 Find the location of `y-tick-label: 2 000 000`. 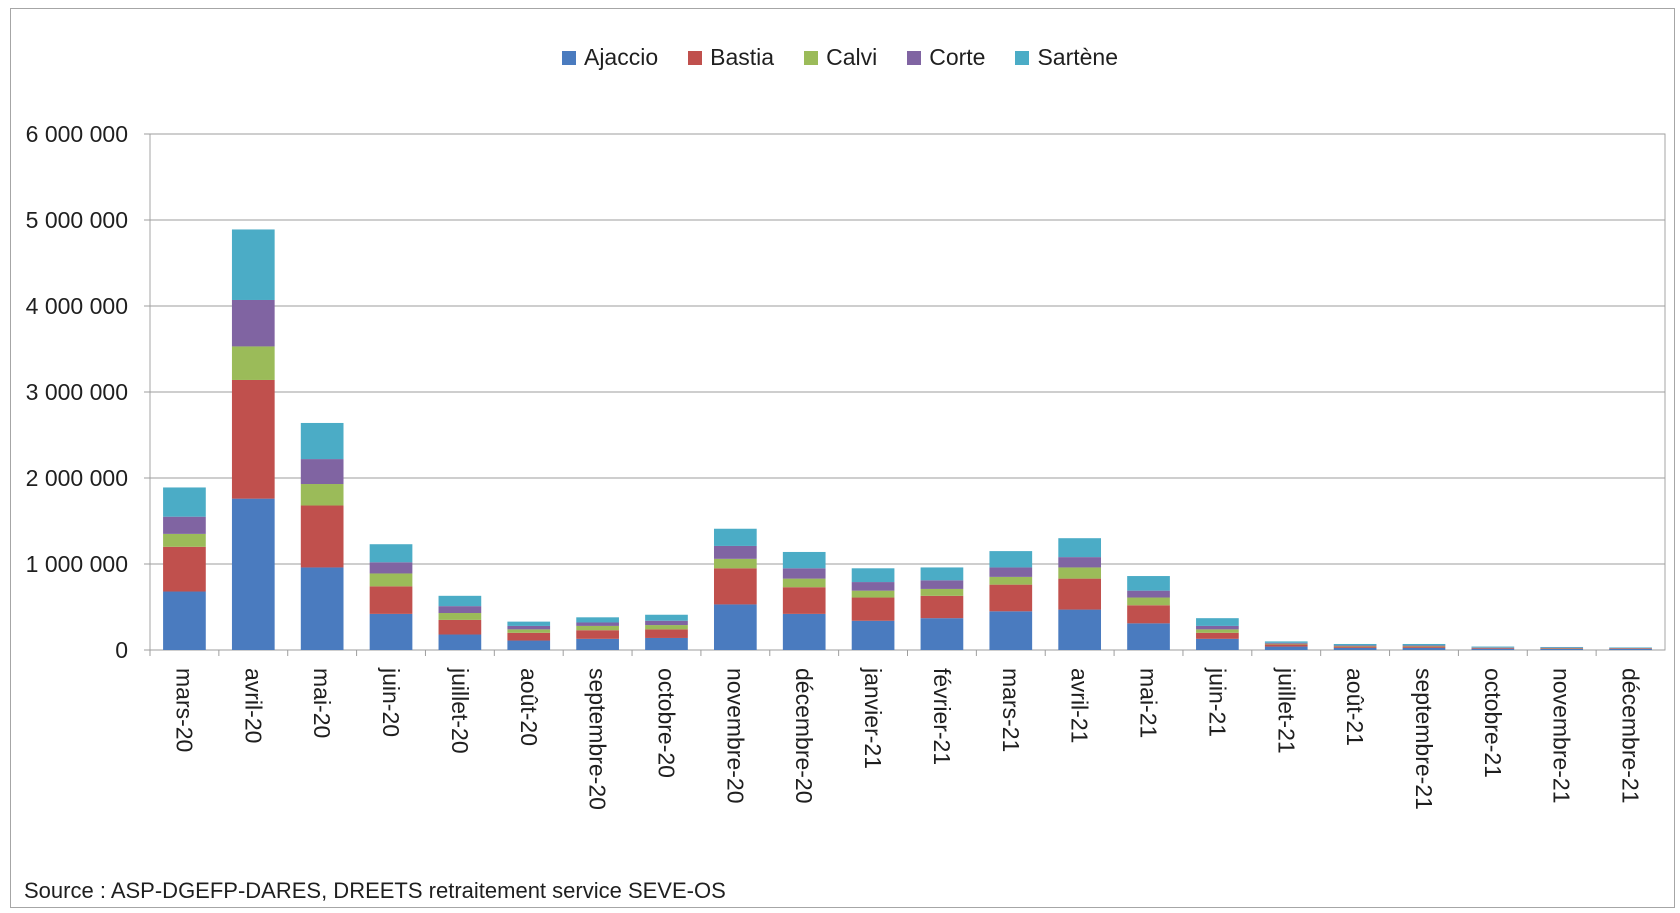

y-tick-label: 2 000 000 is located at coordinates (77, 478).